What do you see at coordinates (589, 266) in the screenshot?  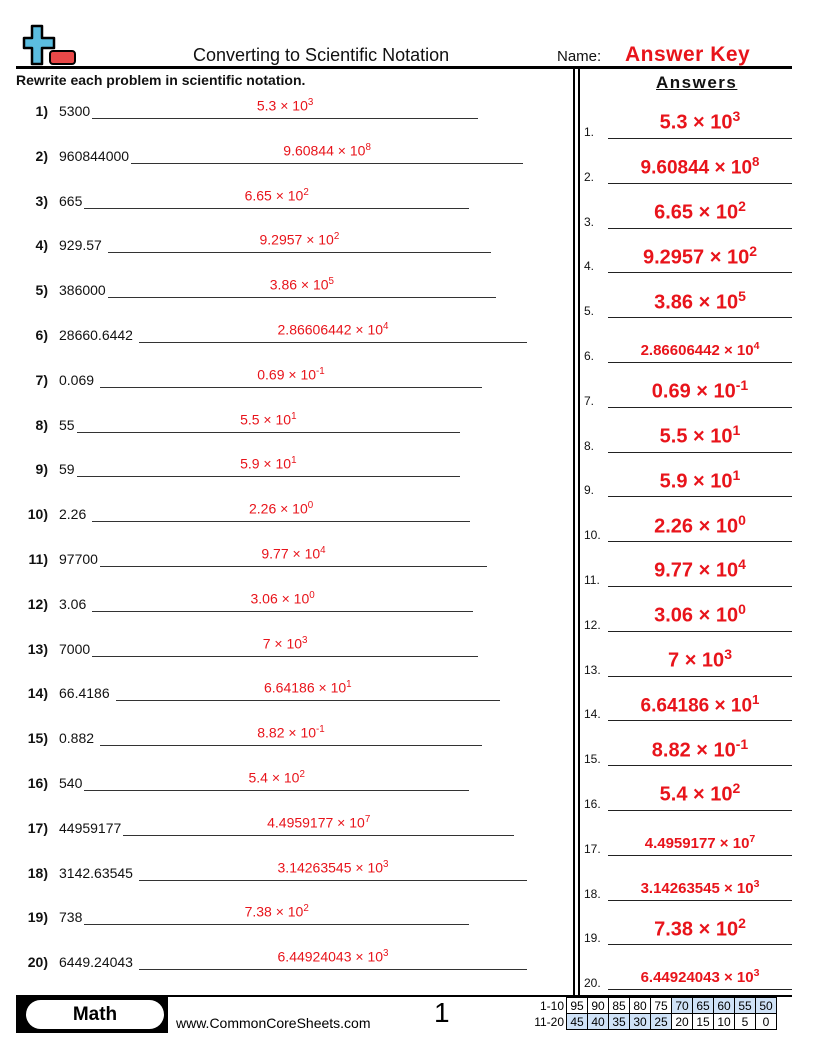 I see `answer-key-number: 4.` at bounding box center [589, 266].